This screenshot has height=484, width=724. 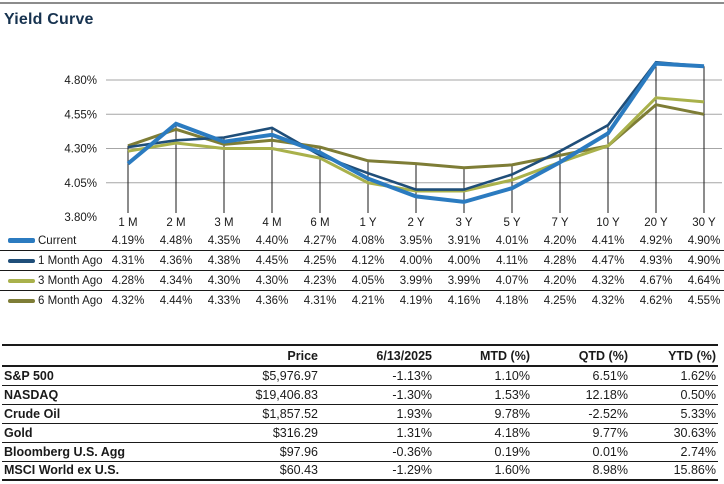 What do you see at coordinates (581, 414) in the screenshot?
I see `table-cell: -2.52%` at bounding box center [581, 414].